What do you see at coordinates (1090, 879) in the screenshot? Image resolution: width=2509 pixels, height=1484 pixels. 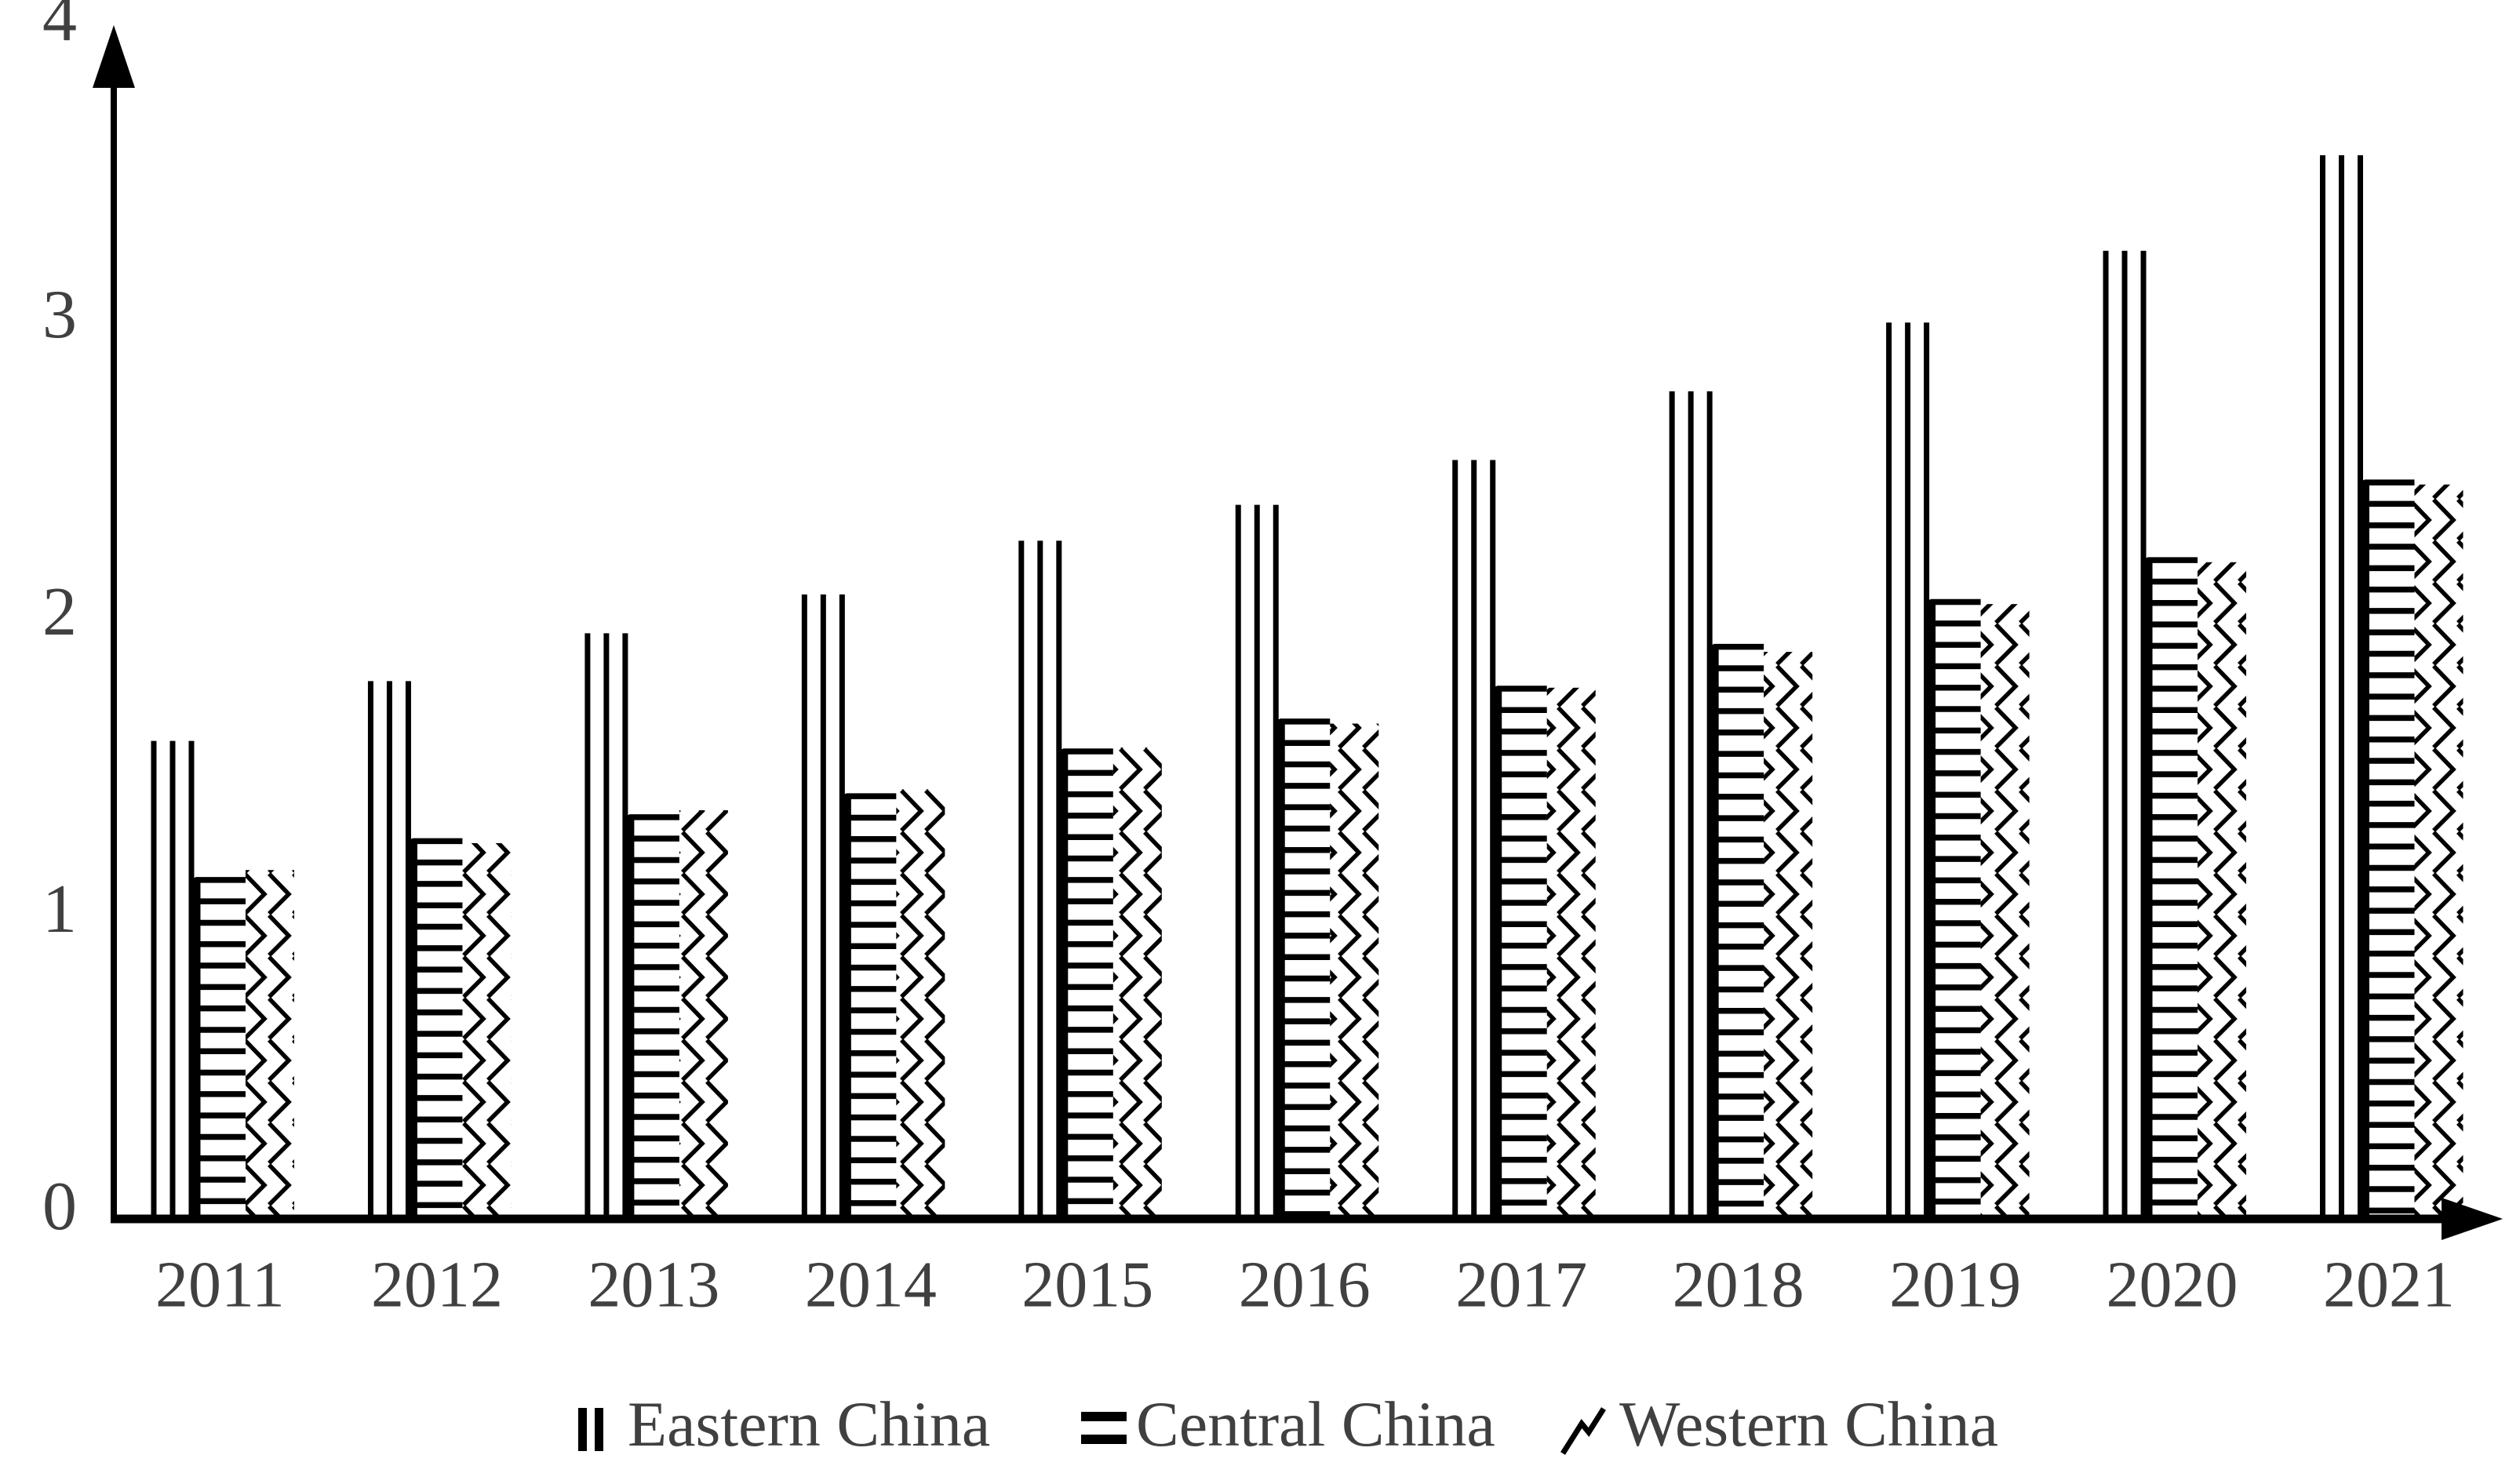 I see `bar-group-2015` at bounding box center [1090, 879].